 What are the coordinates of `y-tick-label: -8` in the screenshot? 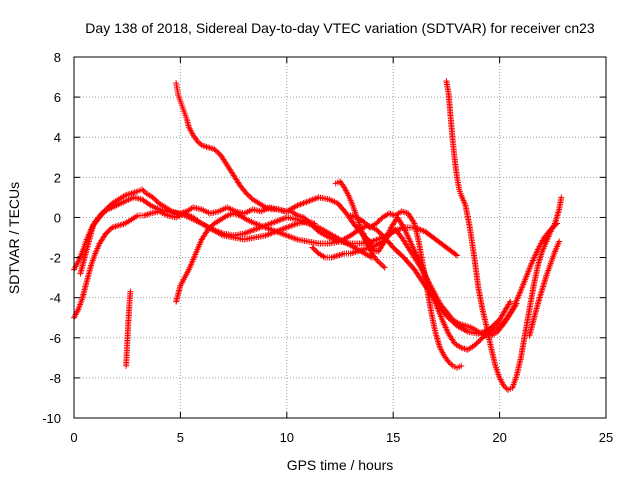 It's located at (55, 378).